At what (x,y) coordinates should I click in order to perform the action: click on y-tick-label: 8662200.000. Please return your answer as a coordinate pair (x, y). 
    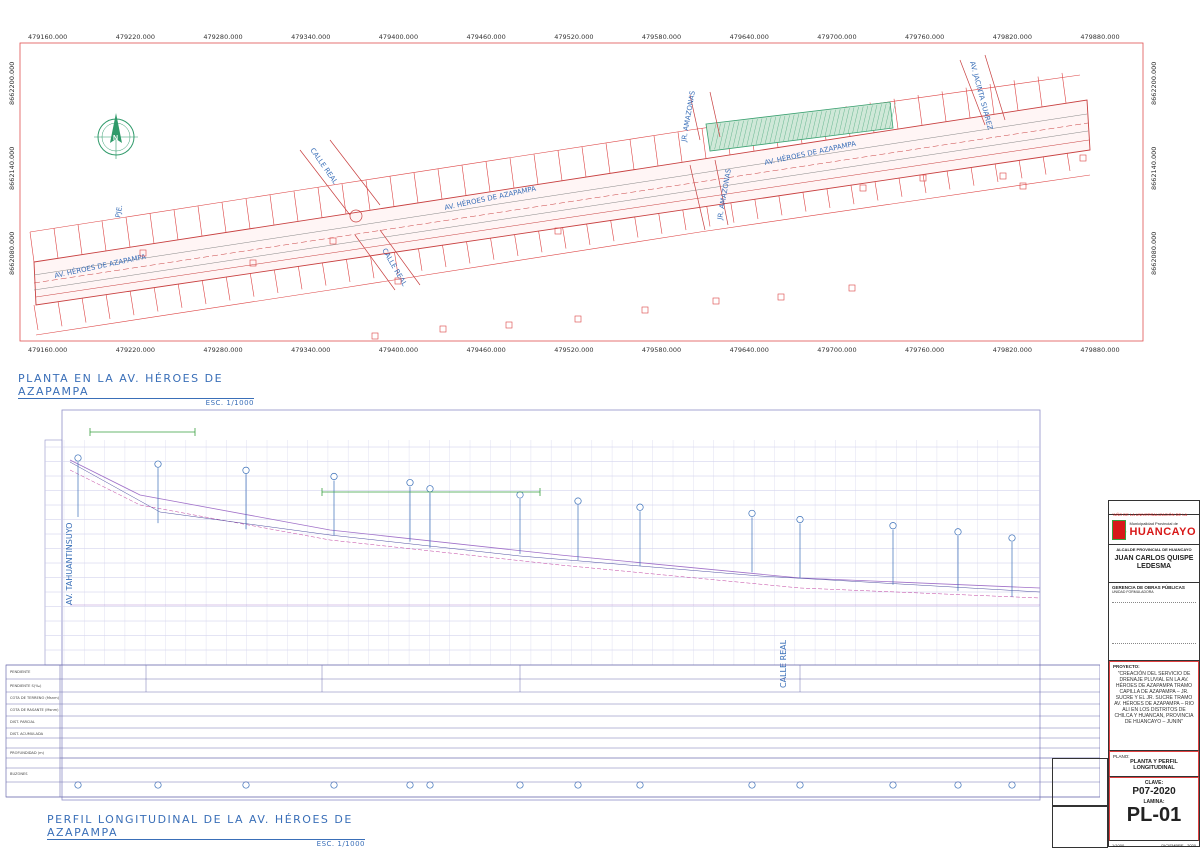
    Looking at the image, I should click on (1154, 83).